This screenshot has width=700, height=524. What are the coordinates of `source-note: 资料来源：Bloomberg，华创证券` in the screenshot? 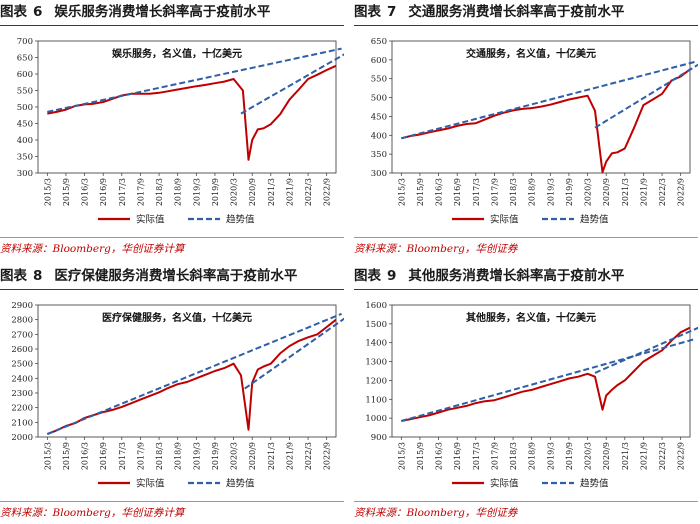 It's located at (526, 247).